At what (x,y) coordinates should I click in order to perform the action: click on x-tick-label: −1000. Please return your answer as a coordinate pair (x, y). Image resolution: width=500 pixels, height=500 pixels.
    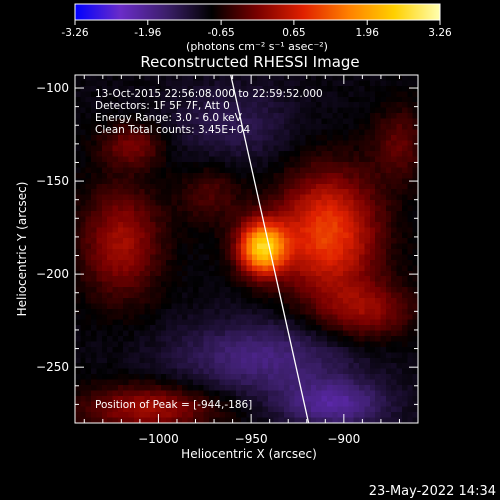
    Looking at the image, I should click on (158, 439).